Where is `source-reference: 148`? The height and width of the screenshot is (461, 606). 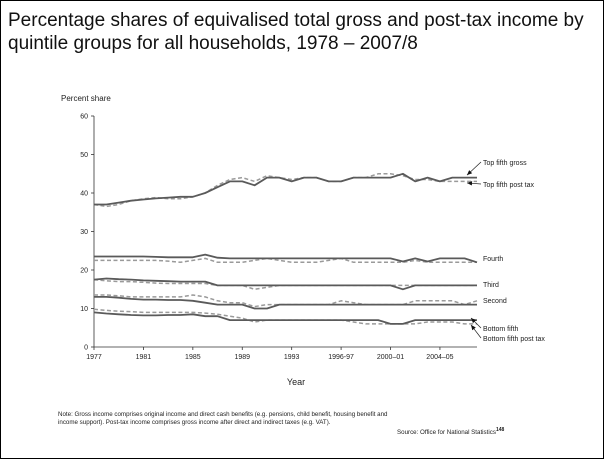
source-reference: 148 is located at coordinates (500, 430).